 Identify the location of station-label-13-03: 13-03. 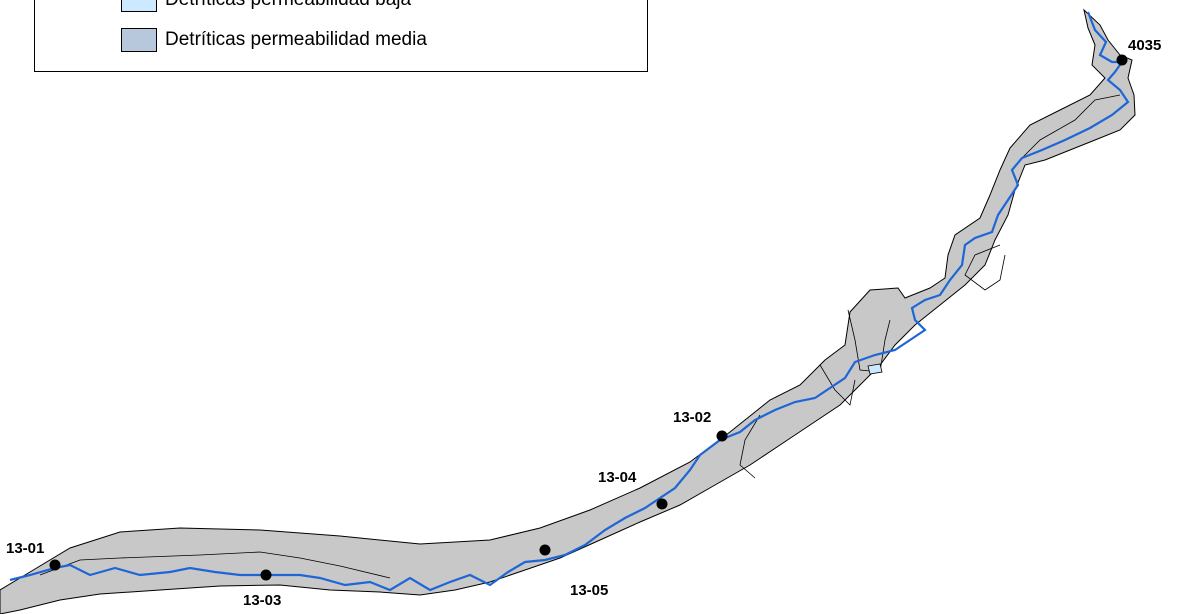
(262, 600).